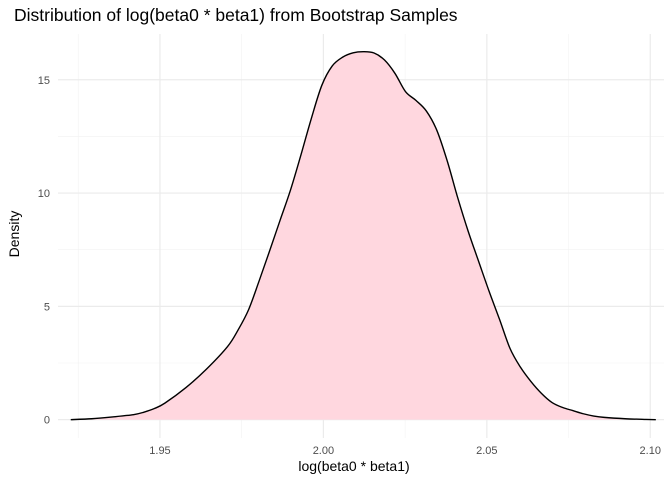 This screenshot has height=480, width=672. I want to click on y-tick-label: 10, so click(44, 194).